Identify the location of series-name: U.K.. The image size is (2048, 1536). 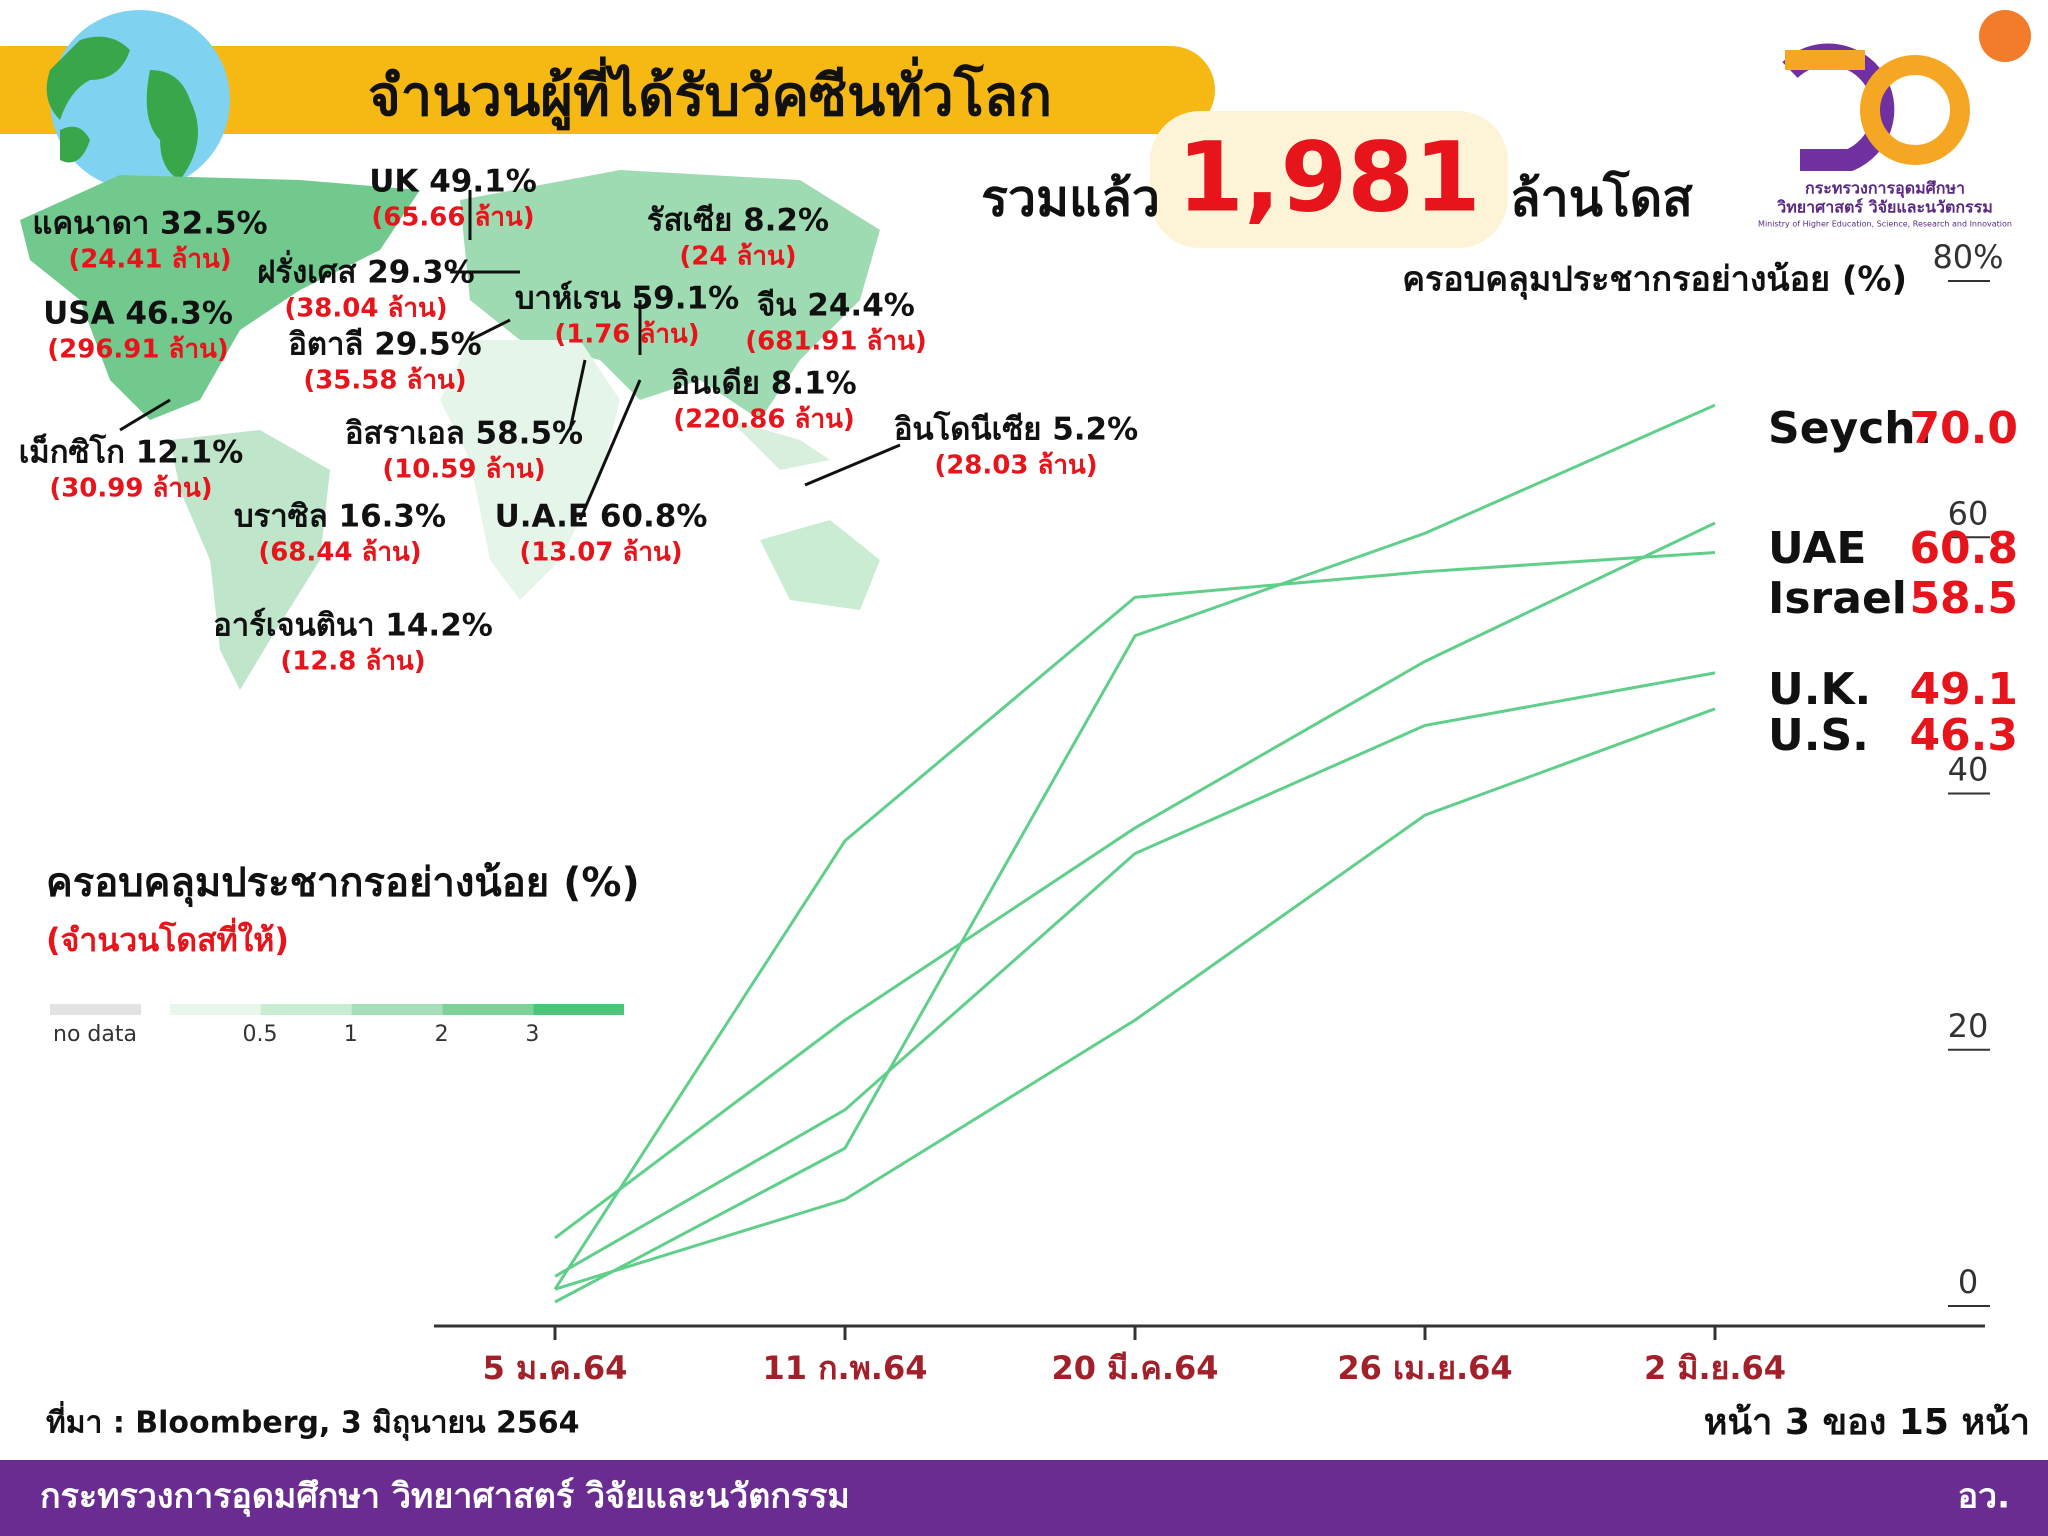
(1819, 689).